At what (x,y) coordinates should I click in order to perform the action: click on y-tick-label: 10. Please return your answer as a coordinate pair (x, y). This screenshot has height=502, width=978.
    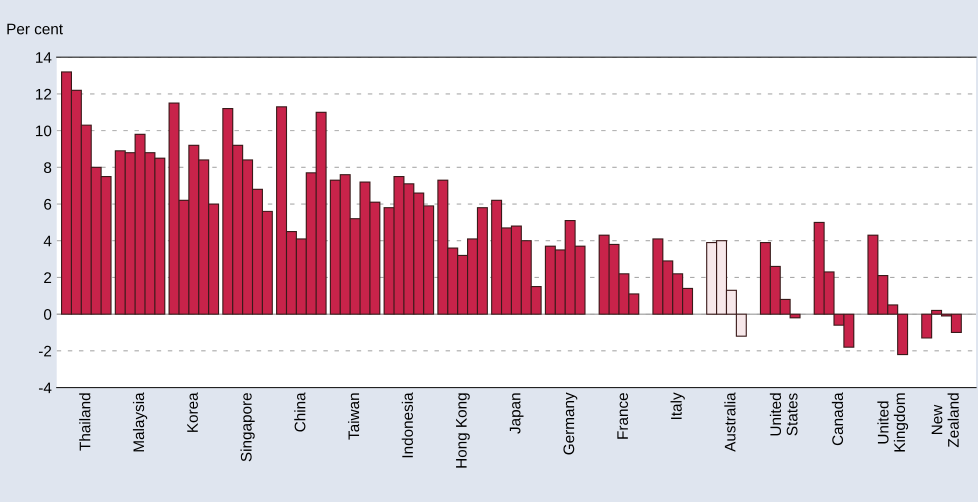
    Looking at the image, I should click on (44, 131).